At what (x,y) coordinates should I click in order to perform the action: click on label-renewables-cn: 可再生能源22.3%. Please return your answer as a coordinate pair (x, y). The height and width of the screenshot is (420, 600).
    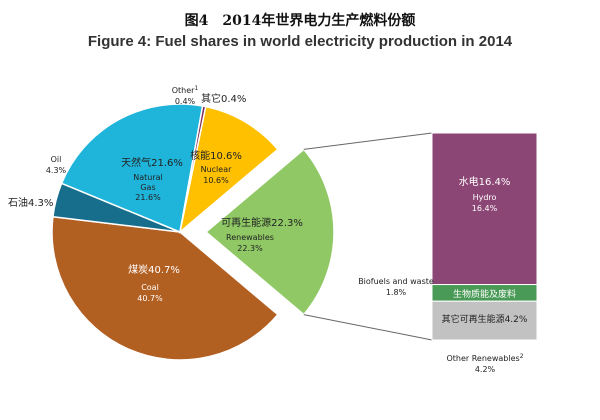
    Looking at the image, I should click on (262, 222).